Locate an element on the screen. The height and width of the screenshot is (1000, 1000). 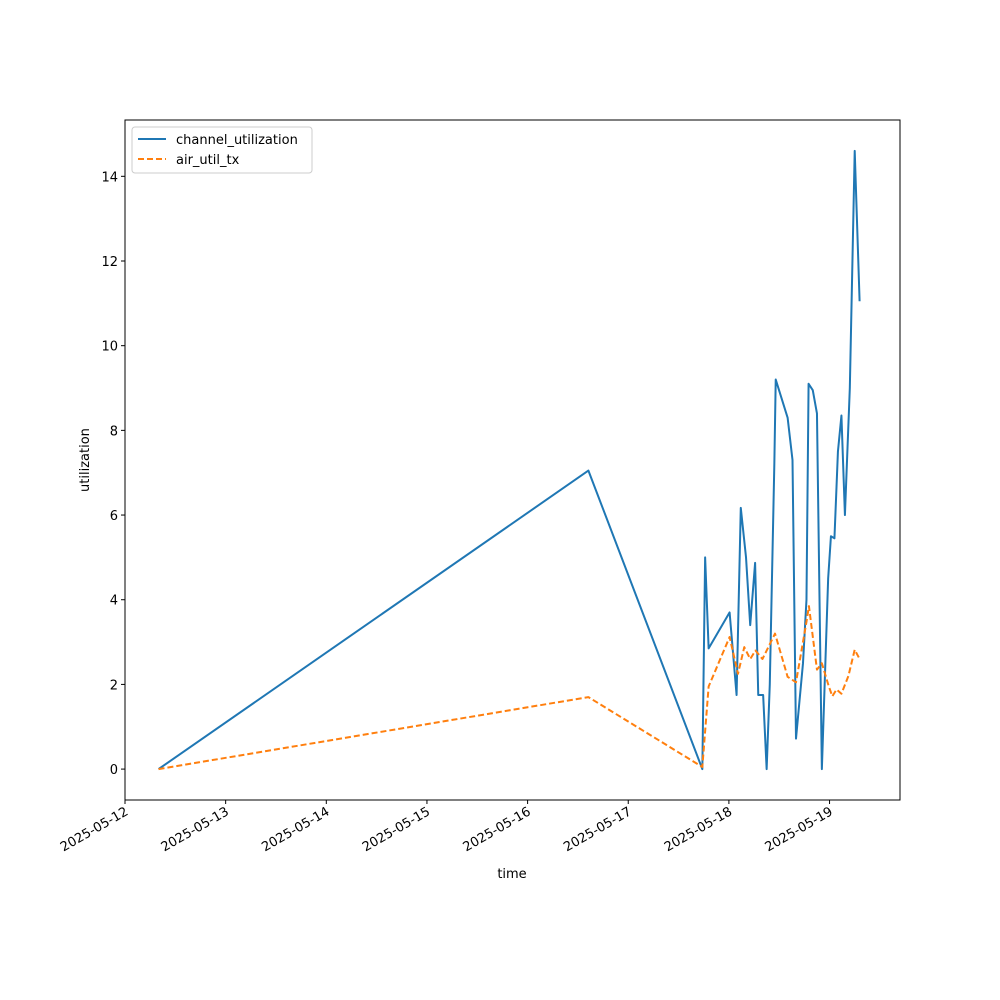
legend: channel_utilization air_util_tx is located at coordinates (222, 150).